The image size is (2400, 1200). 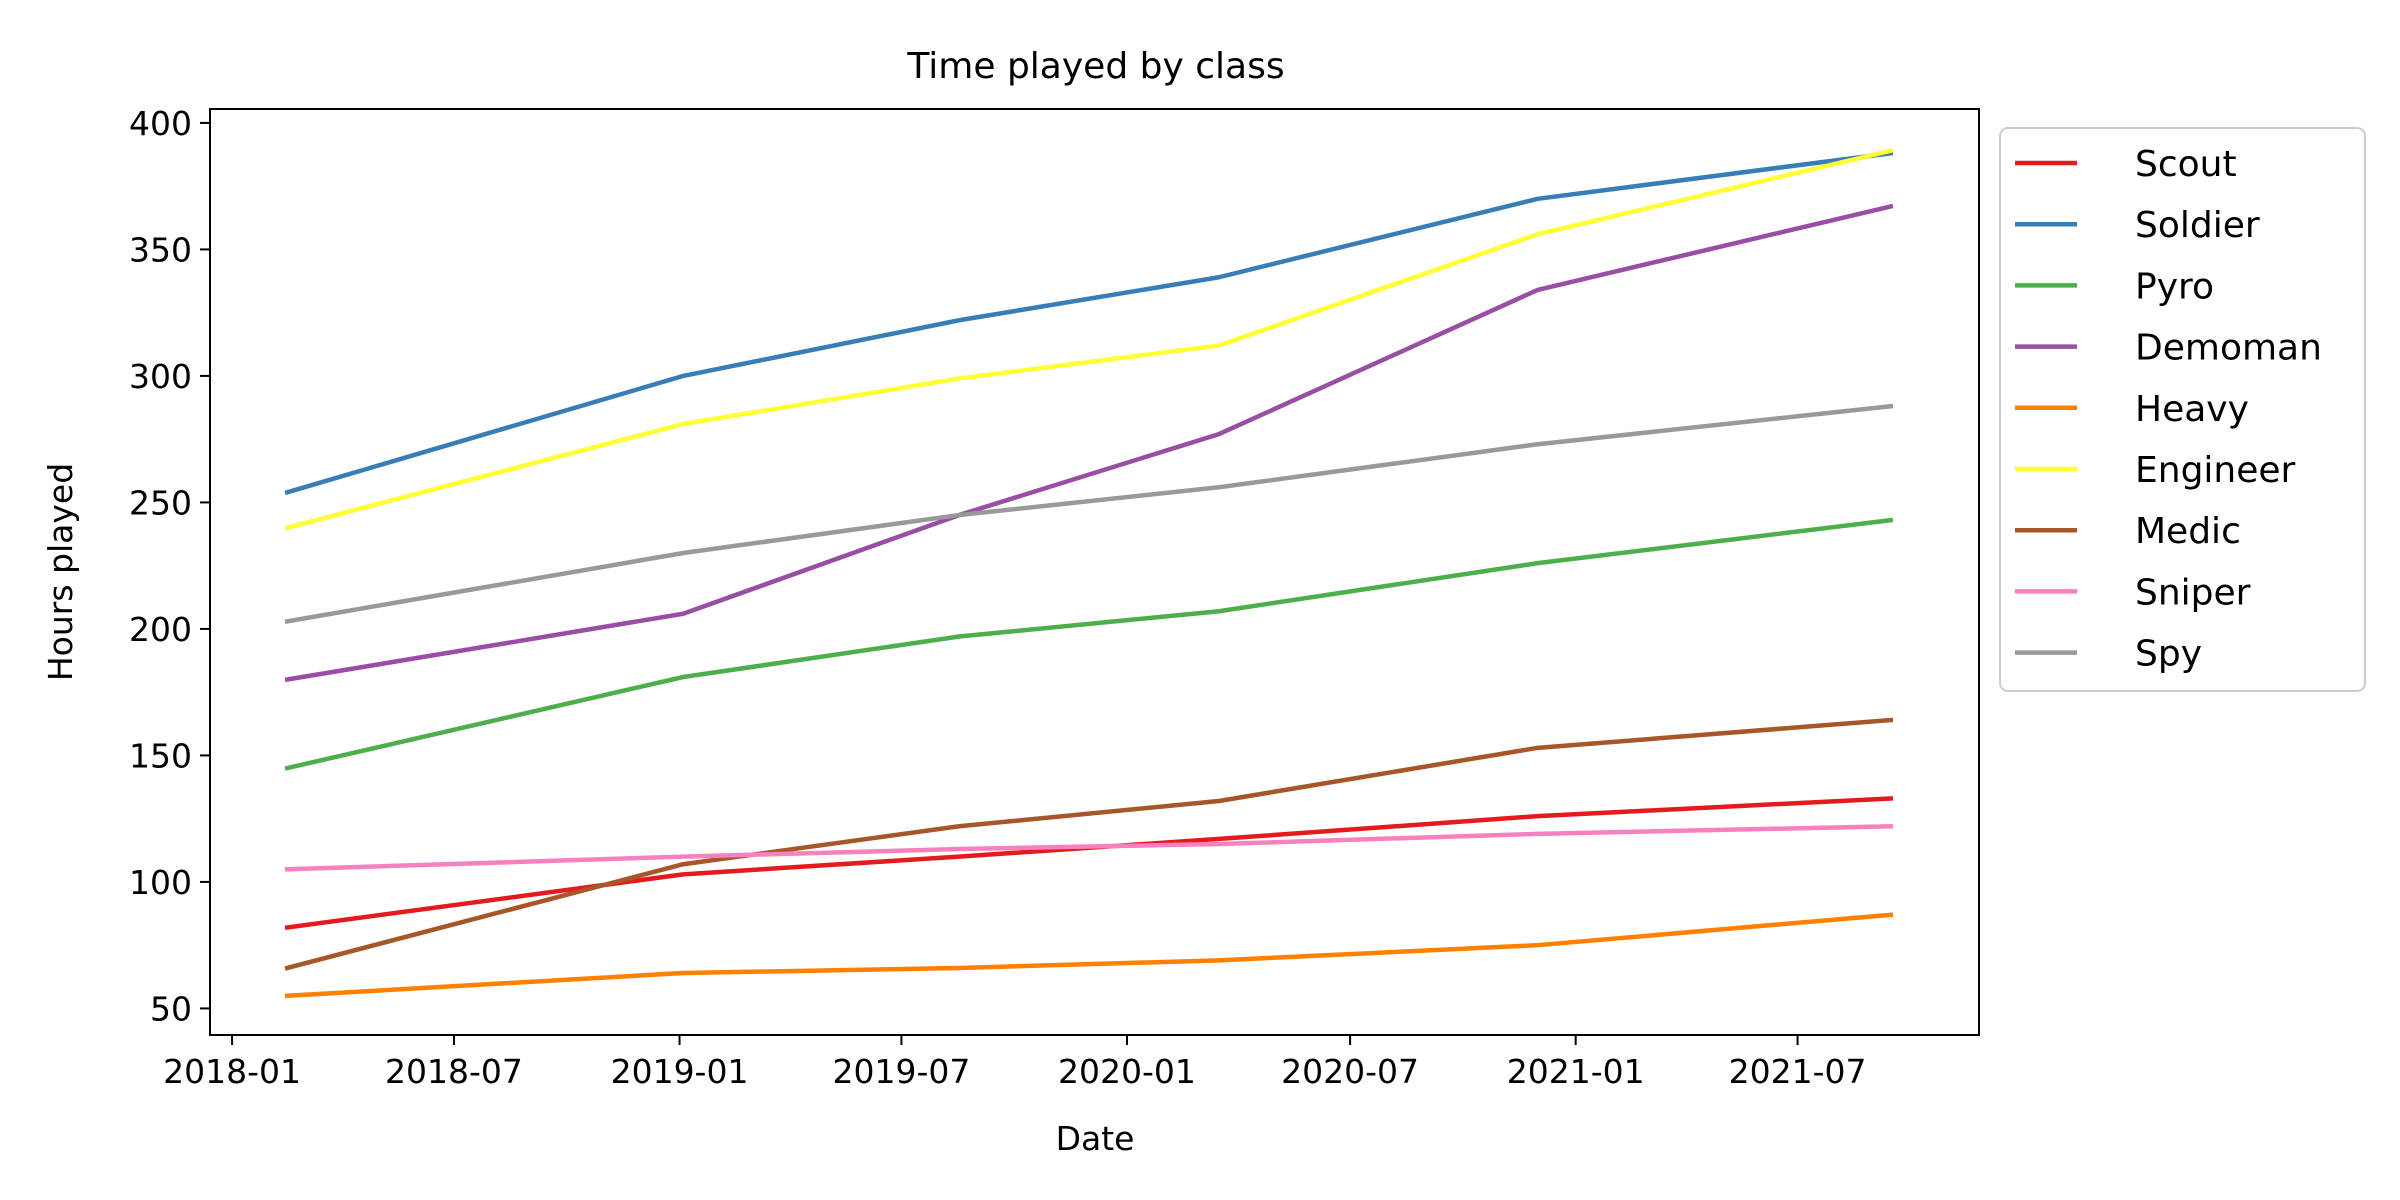 What do you see at coordinates (2186, 164) in the screenshot?
I see `legend-label: Scout` at bounding box center [2186, 164].